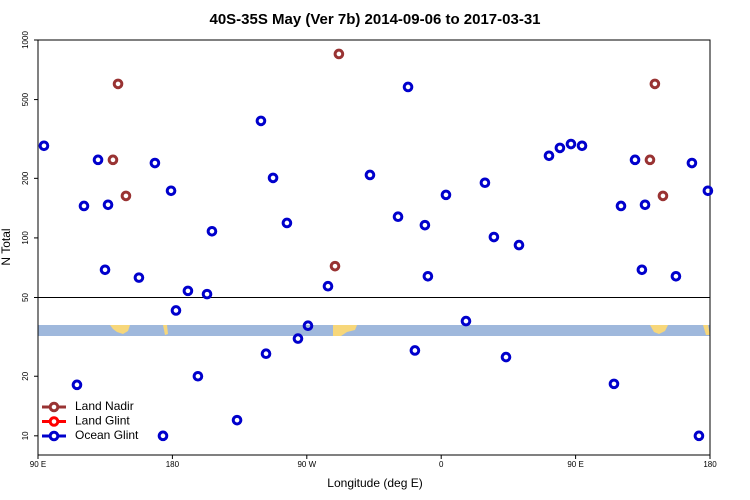 The height and width of the screenshot is (500, 750). Describe the element at coordinates (107, 435) in the screenshot. I see `legend-label: Ocean Glint` at that location.